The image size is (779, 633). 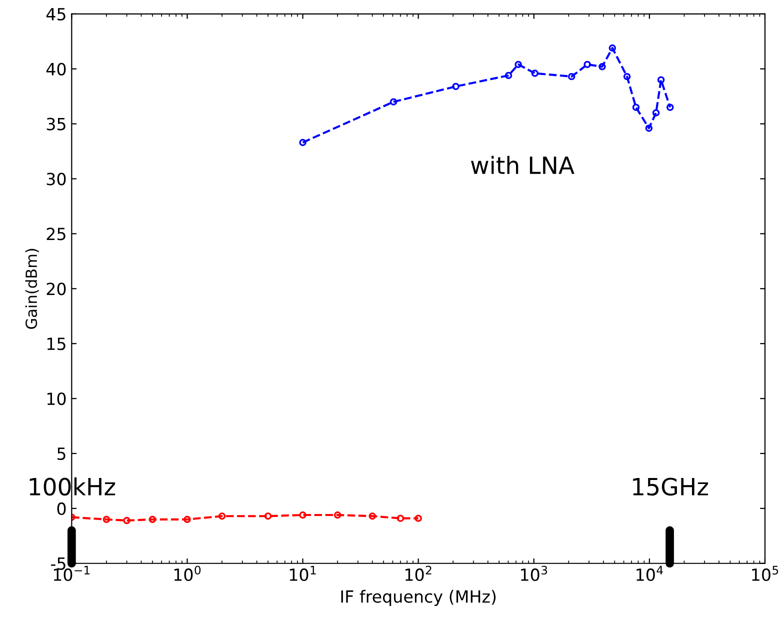 I want to click on annotation: with LNA, so click(x=522, y=165).